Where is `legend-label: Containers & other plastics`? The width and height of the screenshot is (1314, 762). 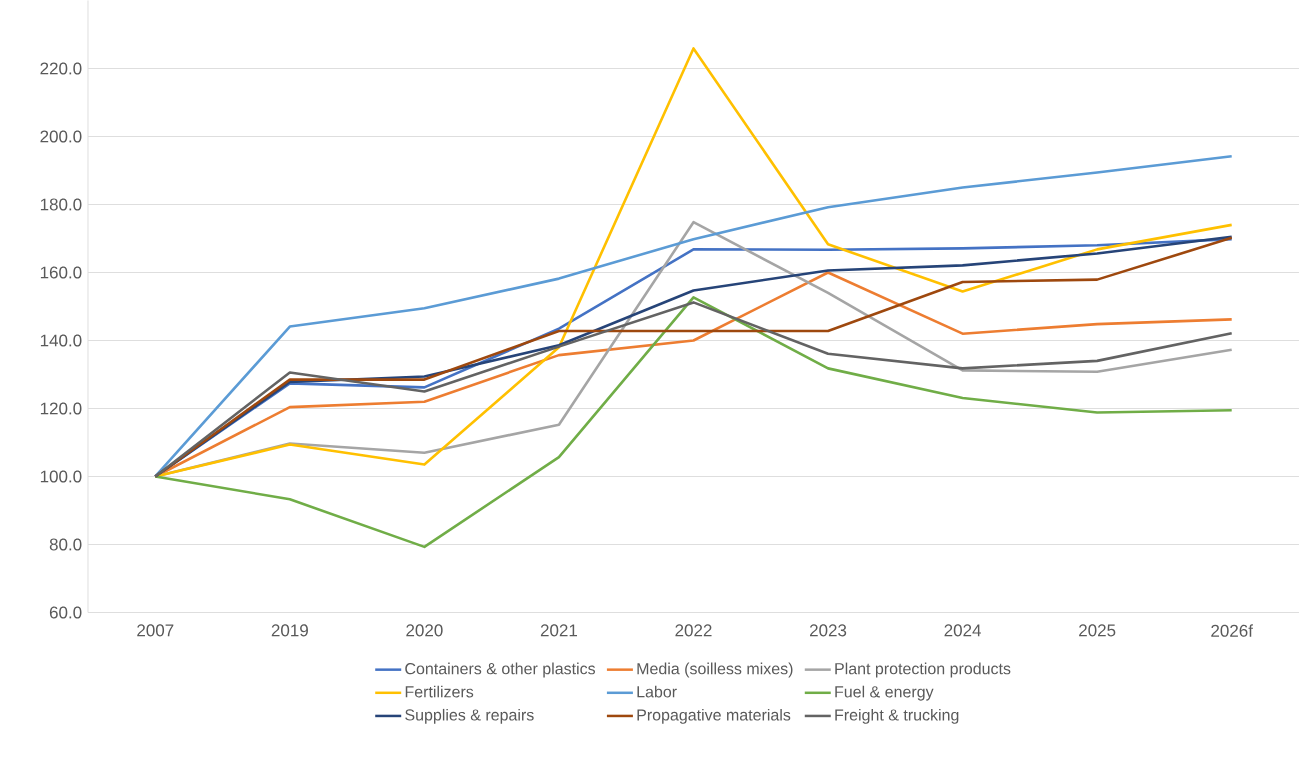 legend-label: Containers & other plastics is located at coordinates (500, 670).